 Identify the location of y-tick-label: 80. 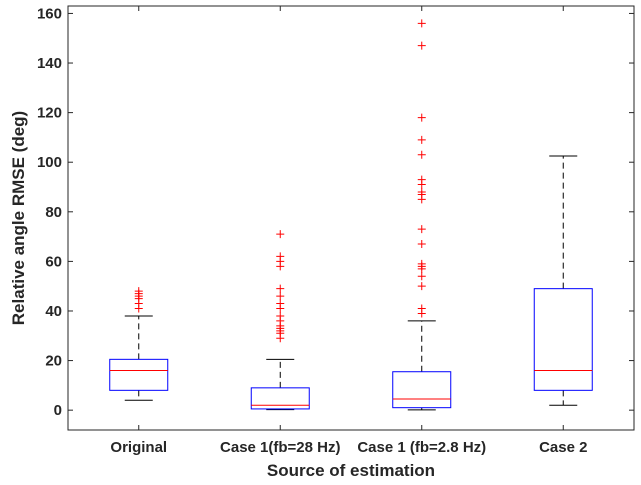
(53, 212).